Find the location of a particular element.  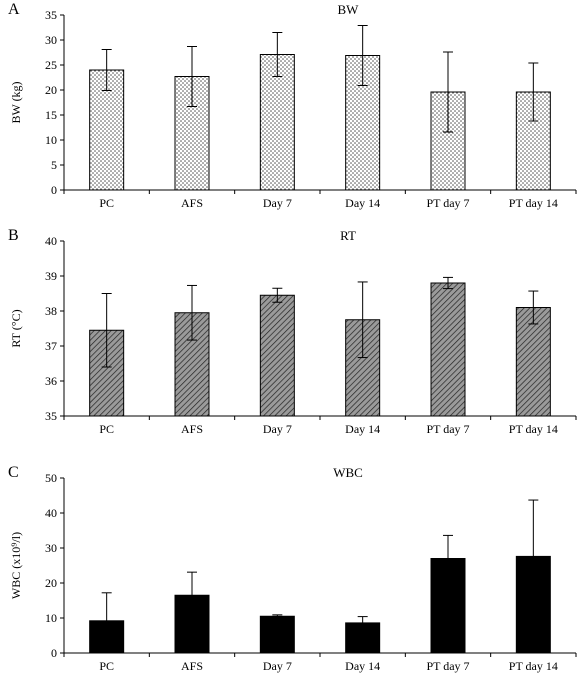

y-axis-label: RT (°C) is located at coordinates (16, 328).